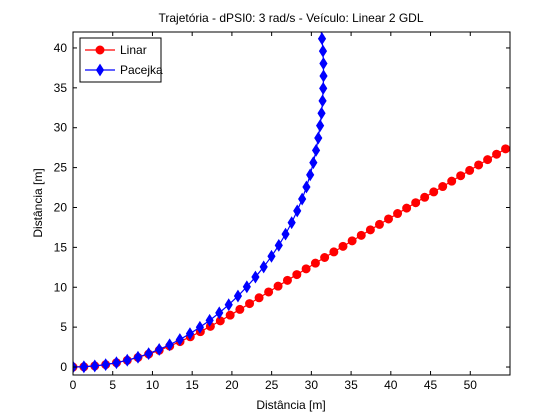  I want to click on y-tick-label: 20, so click(61, 207).